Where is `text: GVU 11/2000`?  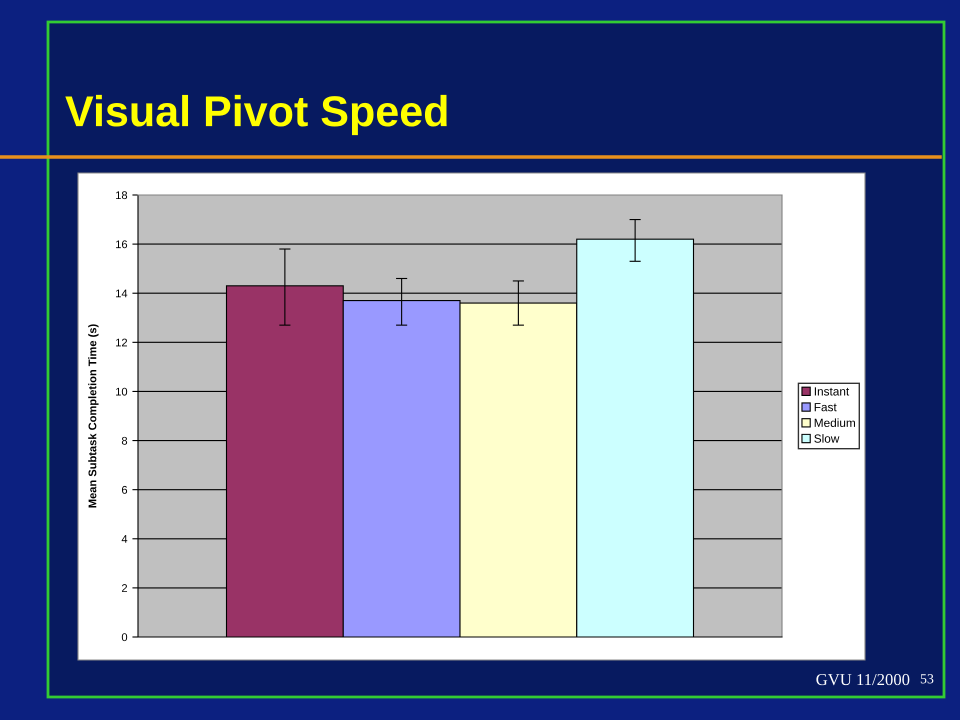
text: GVU 11/2000 is located at coordinates (863, 680).